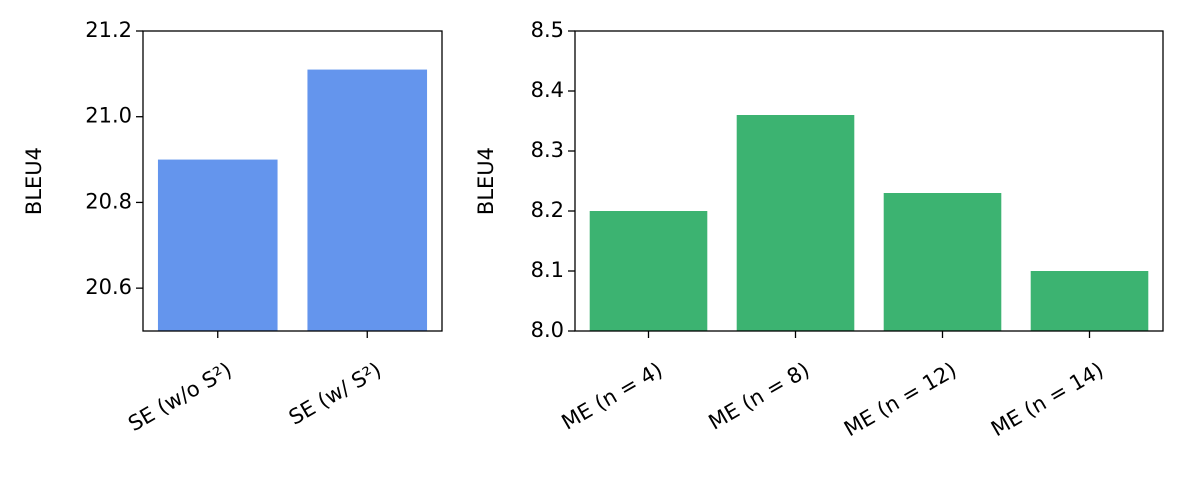 This screenshot has width=1196, height=485. I want to click on y-tick-label: 21.0, so click(108, 116).